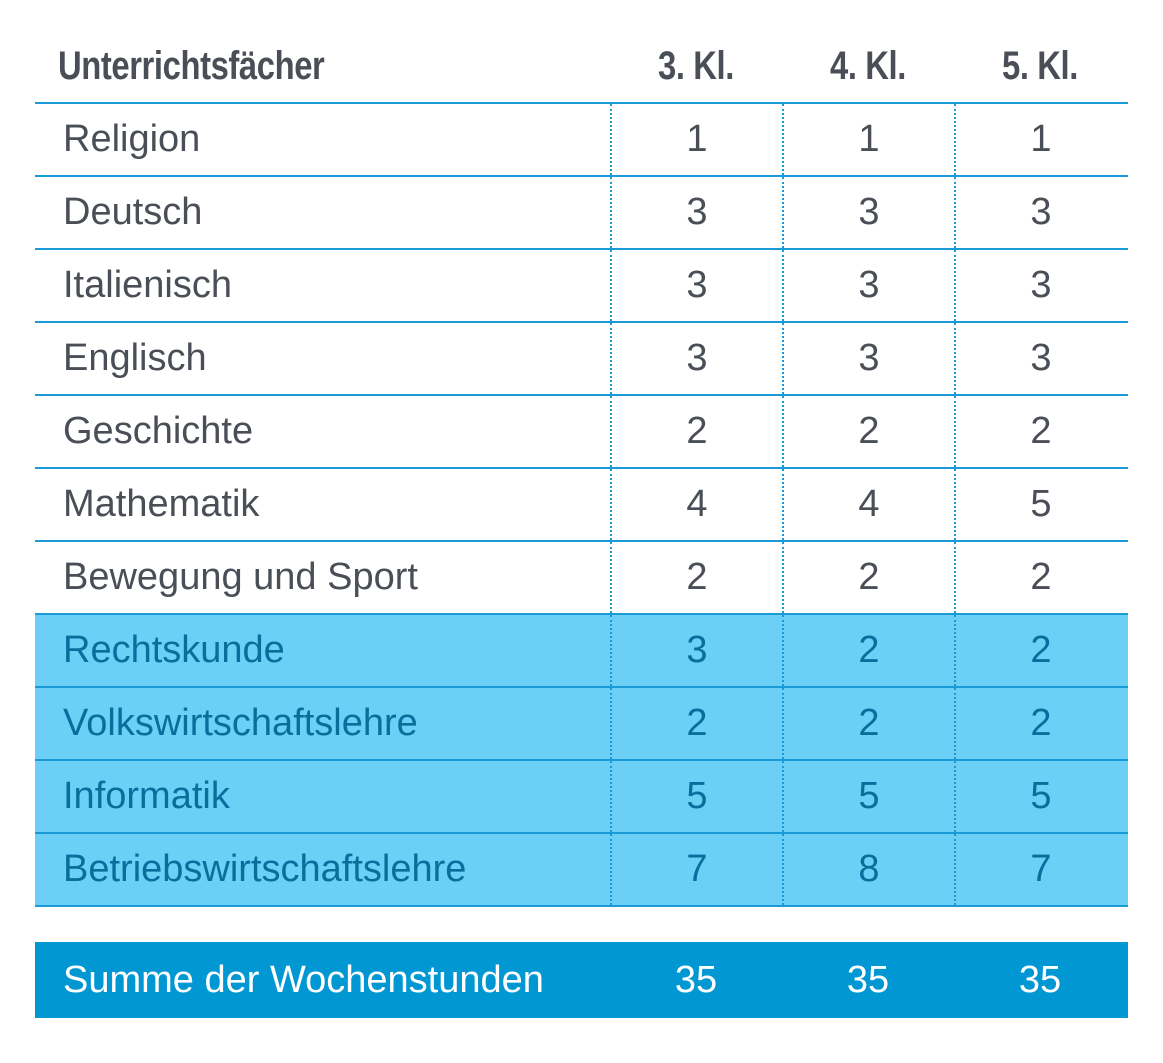 This screenshot has width=1163, height=1063. Describe the element at coordinates (133, 212) in the screenshot. I see `subject-name: Deutsch` at that location.